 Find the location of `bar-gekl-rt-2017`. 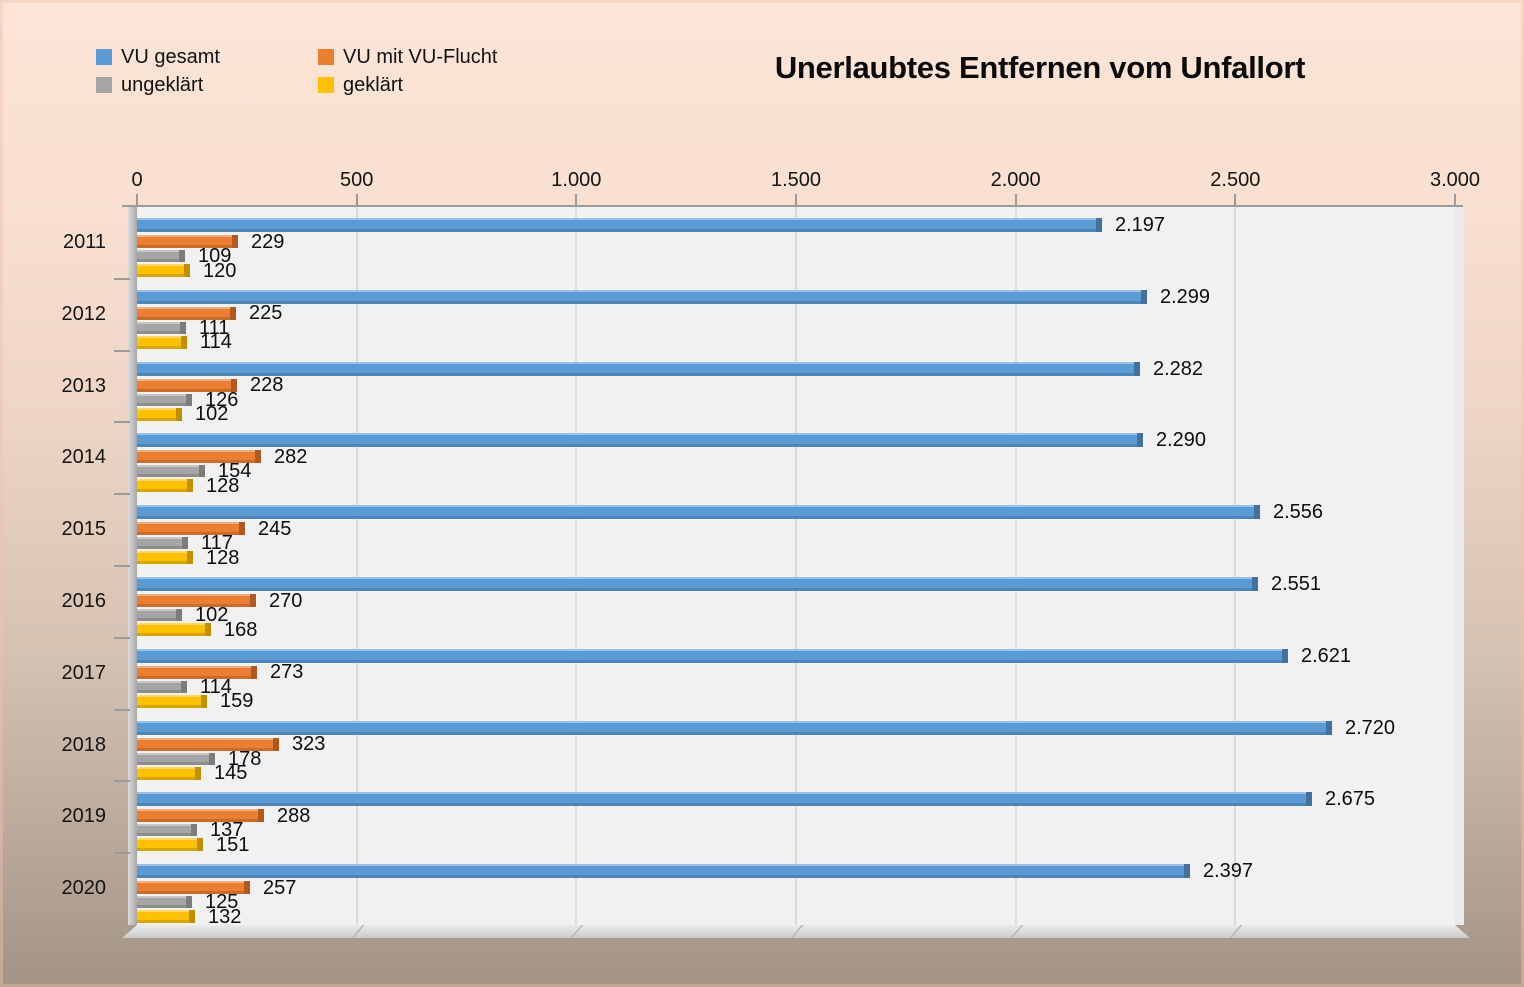

bar-gekl-rt-2017 is located at coordinates (172, 701).